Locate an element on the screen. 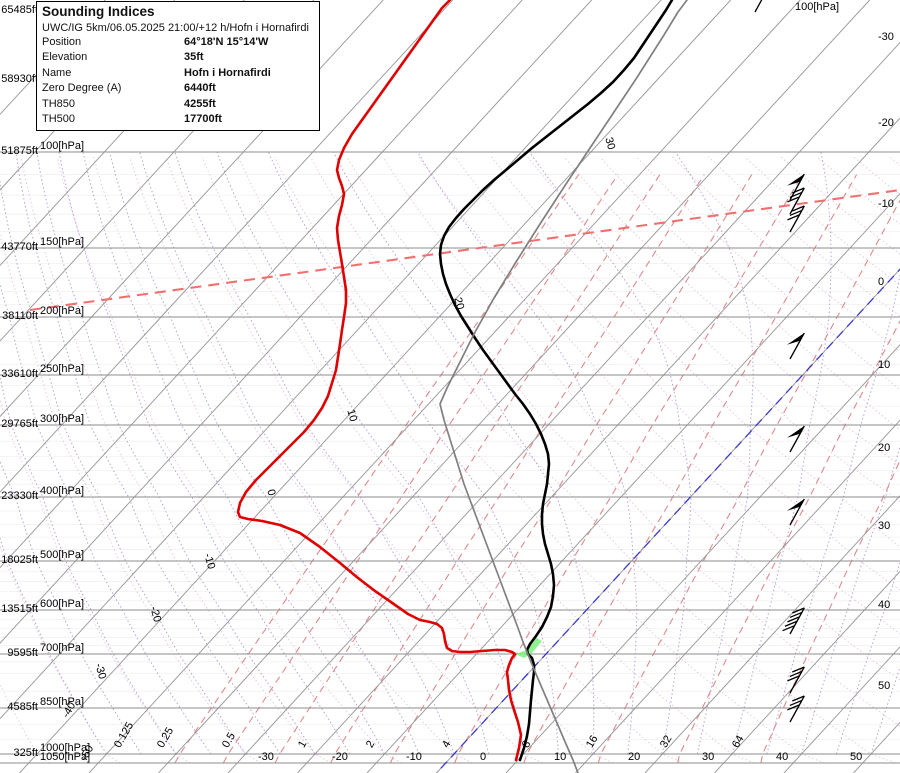  pressure-label: 300[hPa] is located at coordinates (62, 419).